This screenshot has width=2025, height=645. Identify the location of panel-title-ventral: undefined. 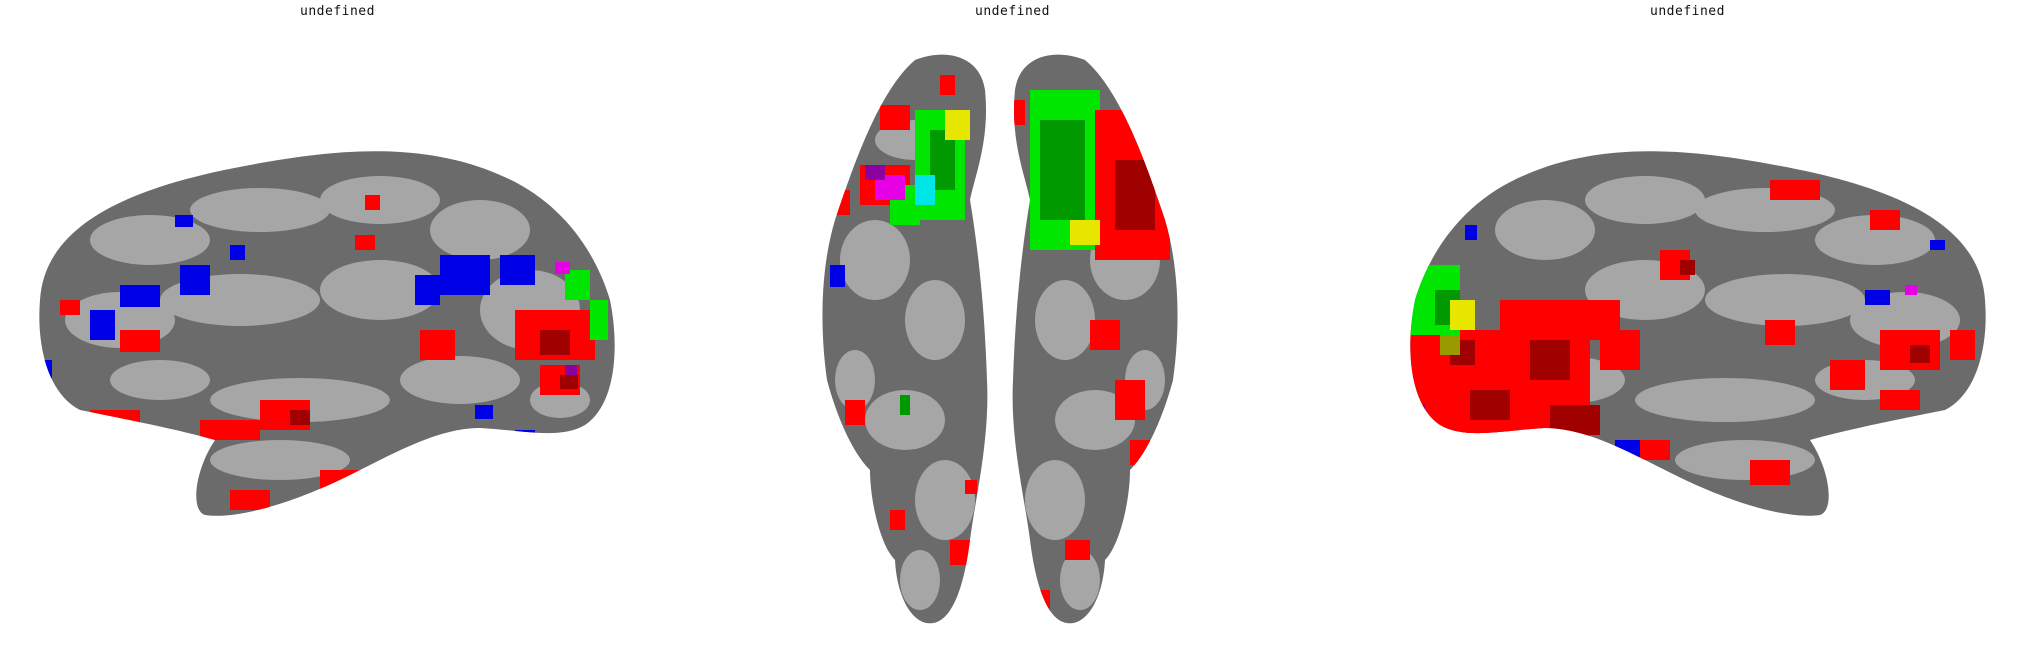
(1012, 11).